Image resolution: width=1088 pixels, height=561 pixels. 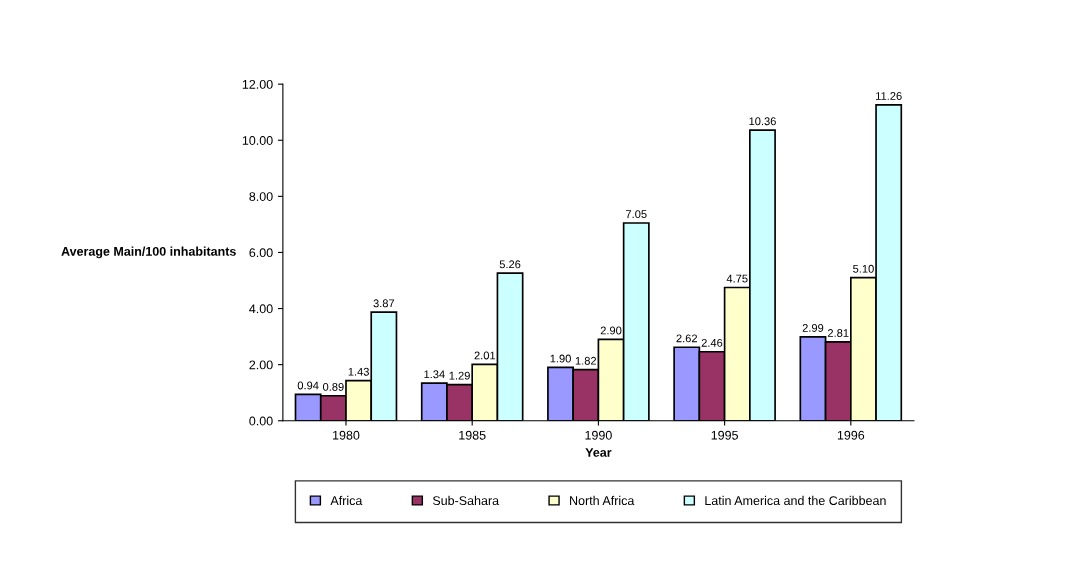 I want to click on legend-label: Sub-Sahara, so click(x=466, y=500).